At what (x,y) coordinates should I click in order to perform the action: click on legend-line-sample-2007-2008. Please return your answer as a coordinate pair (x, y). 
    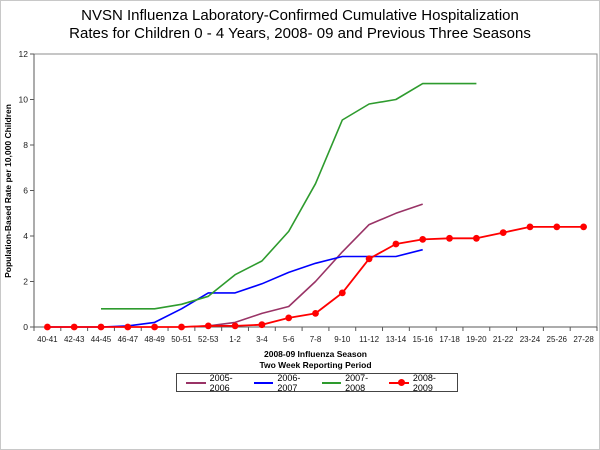
    Looking at the image, I should click on (331, 382).